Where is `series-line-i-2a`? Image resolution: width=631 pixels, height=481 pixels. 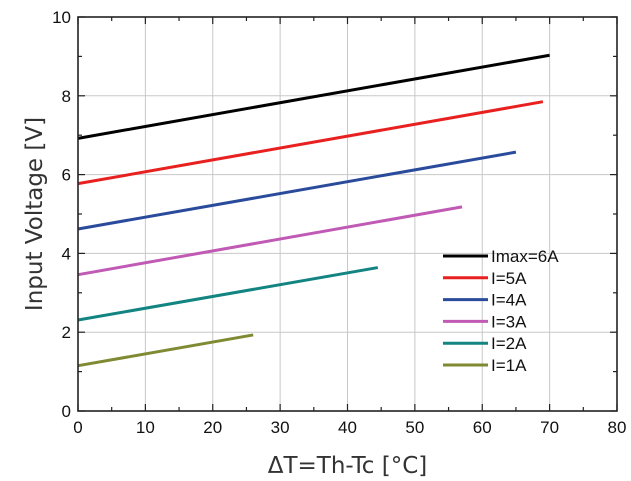 series-line-i-2a is located at coordinates (228, 294).